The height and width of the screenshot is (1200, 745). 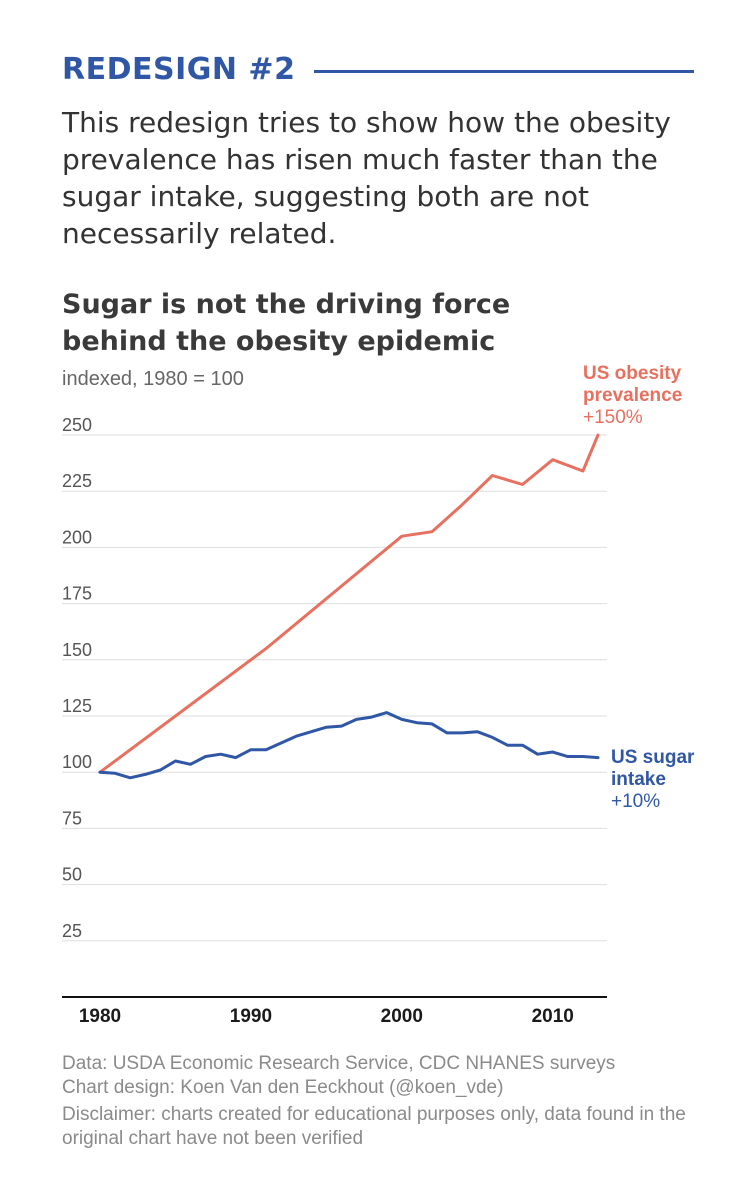 What do you see at coordinates (100, 1016) in the screenshot?
I see `x-tick-label: 1980` at bounding box center [100, 1016].